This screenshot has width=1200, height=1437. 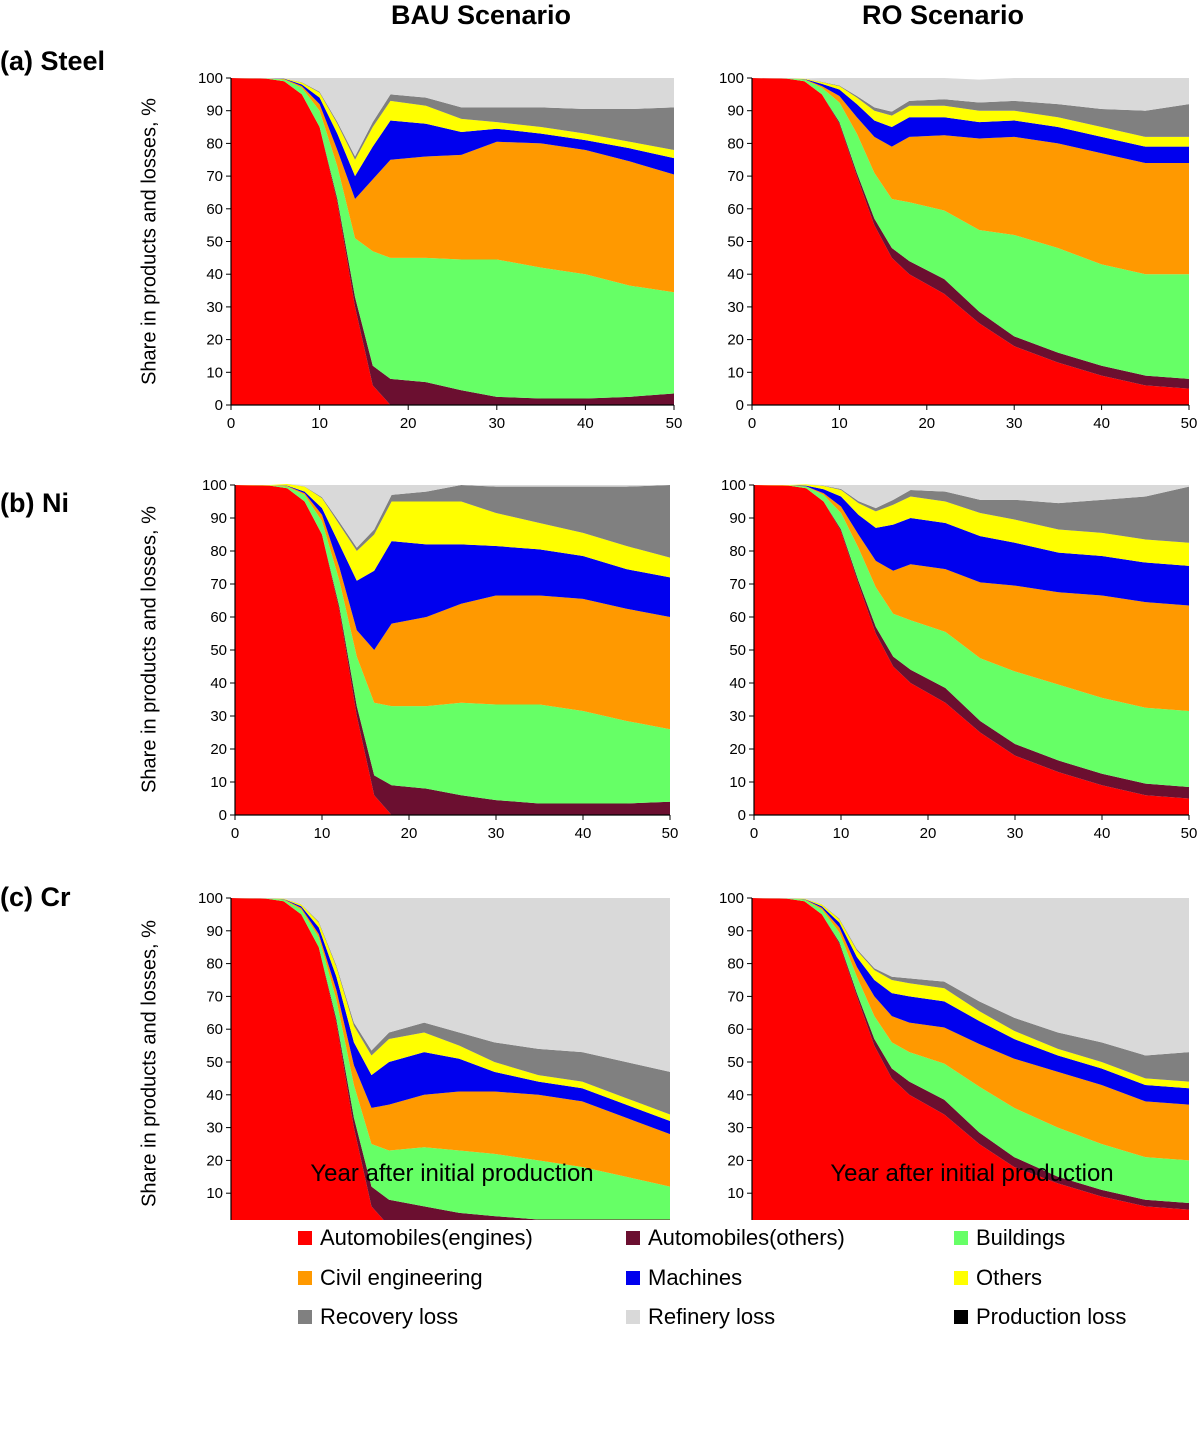 What do you see at coordinates (35, 897) in the screenshot?
I see `row-label-cr: (c) Cr` at bounding box center [35, 897].